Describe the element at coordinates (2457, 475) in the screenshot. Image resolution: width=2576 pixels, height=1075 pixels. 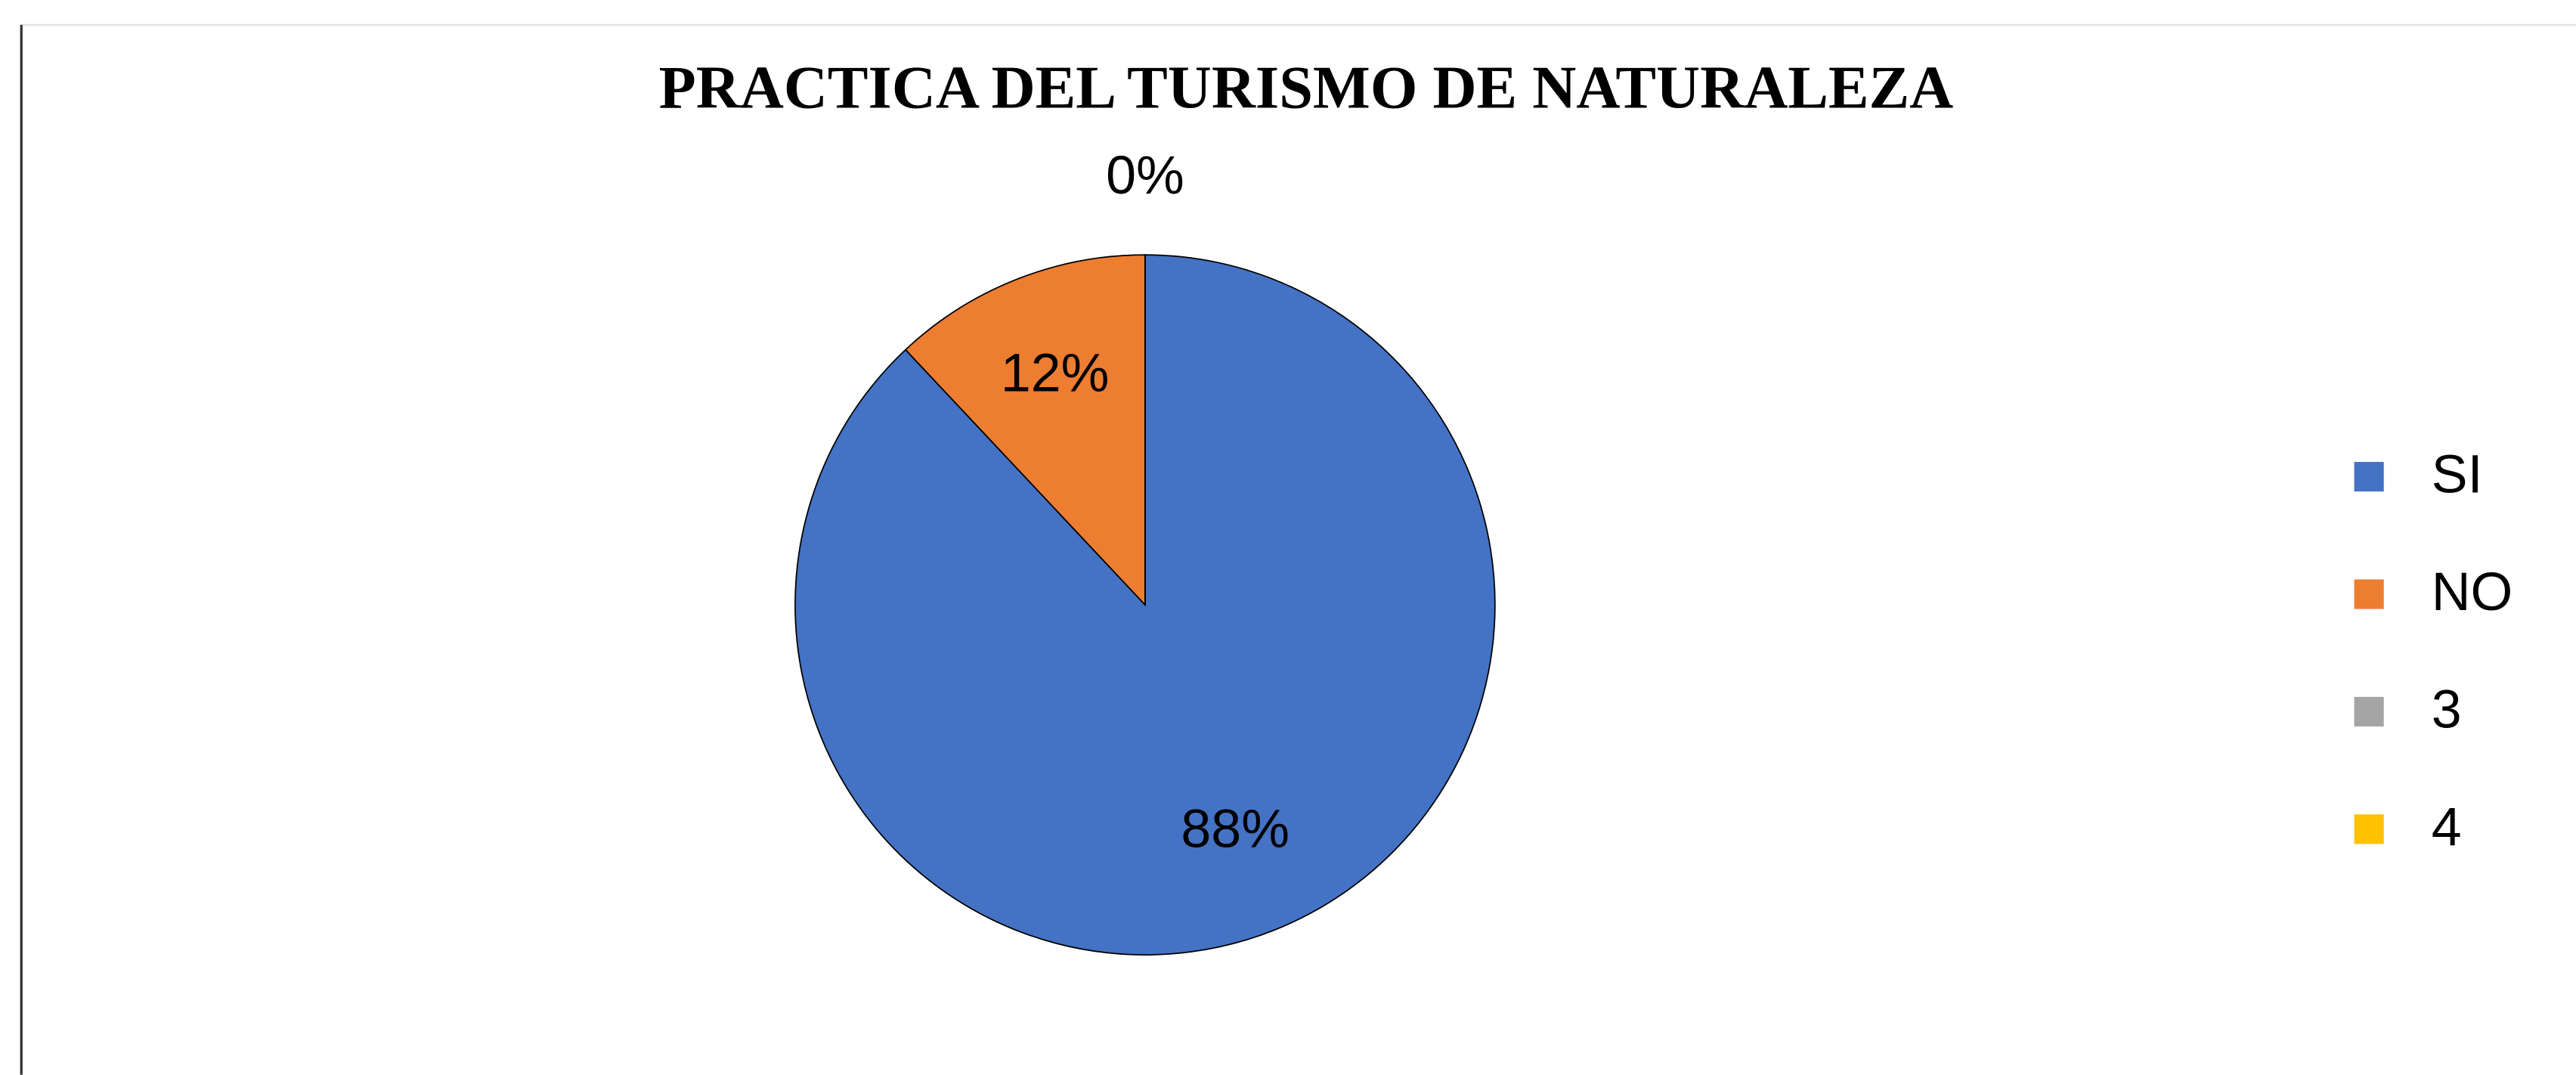
I see `legend-label: SI` at that location.